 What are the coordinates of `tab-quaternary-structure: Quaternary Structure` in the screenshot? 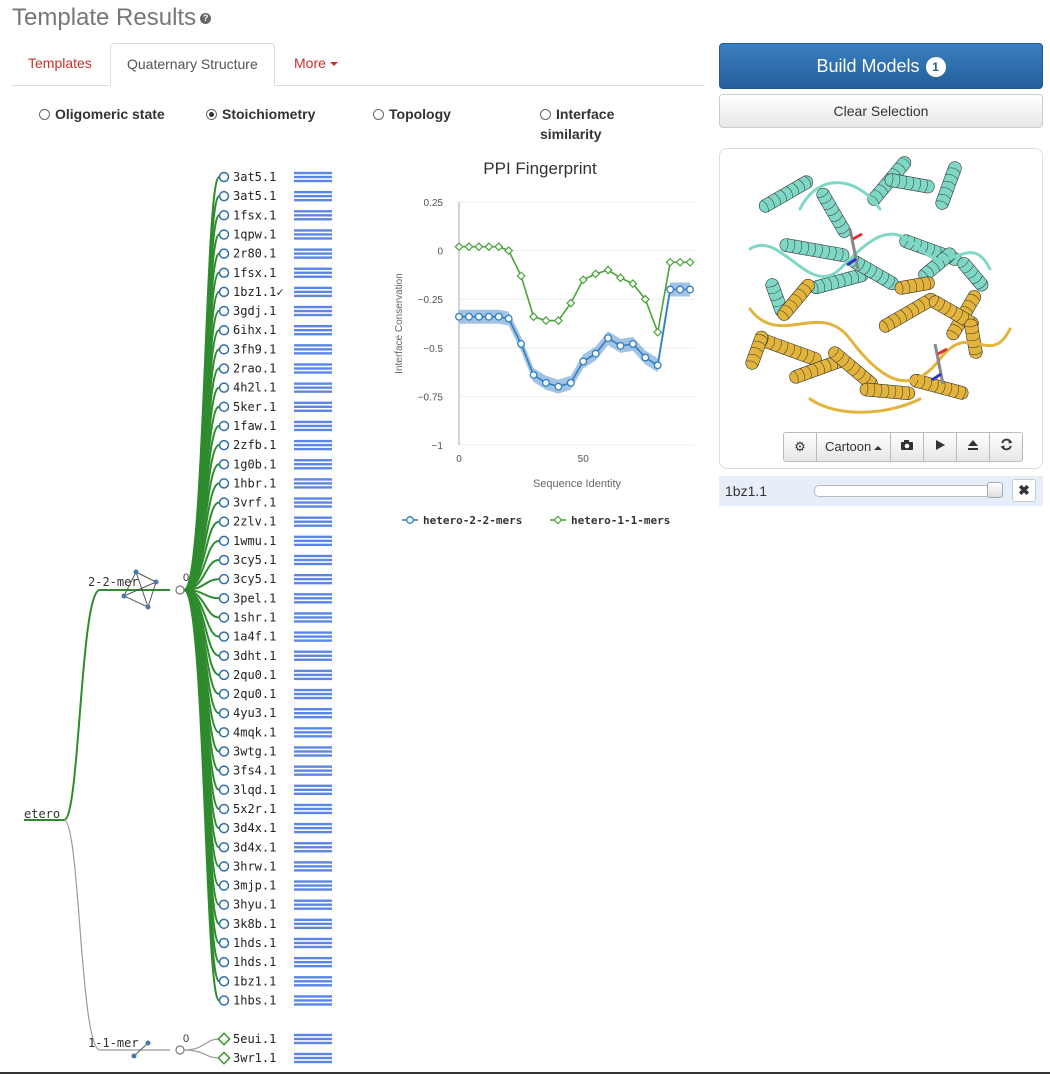 It's located at (192, 64).